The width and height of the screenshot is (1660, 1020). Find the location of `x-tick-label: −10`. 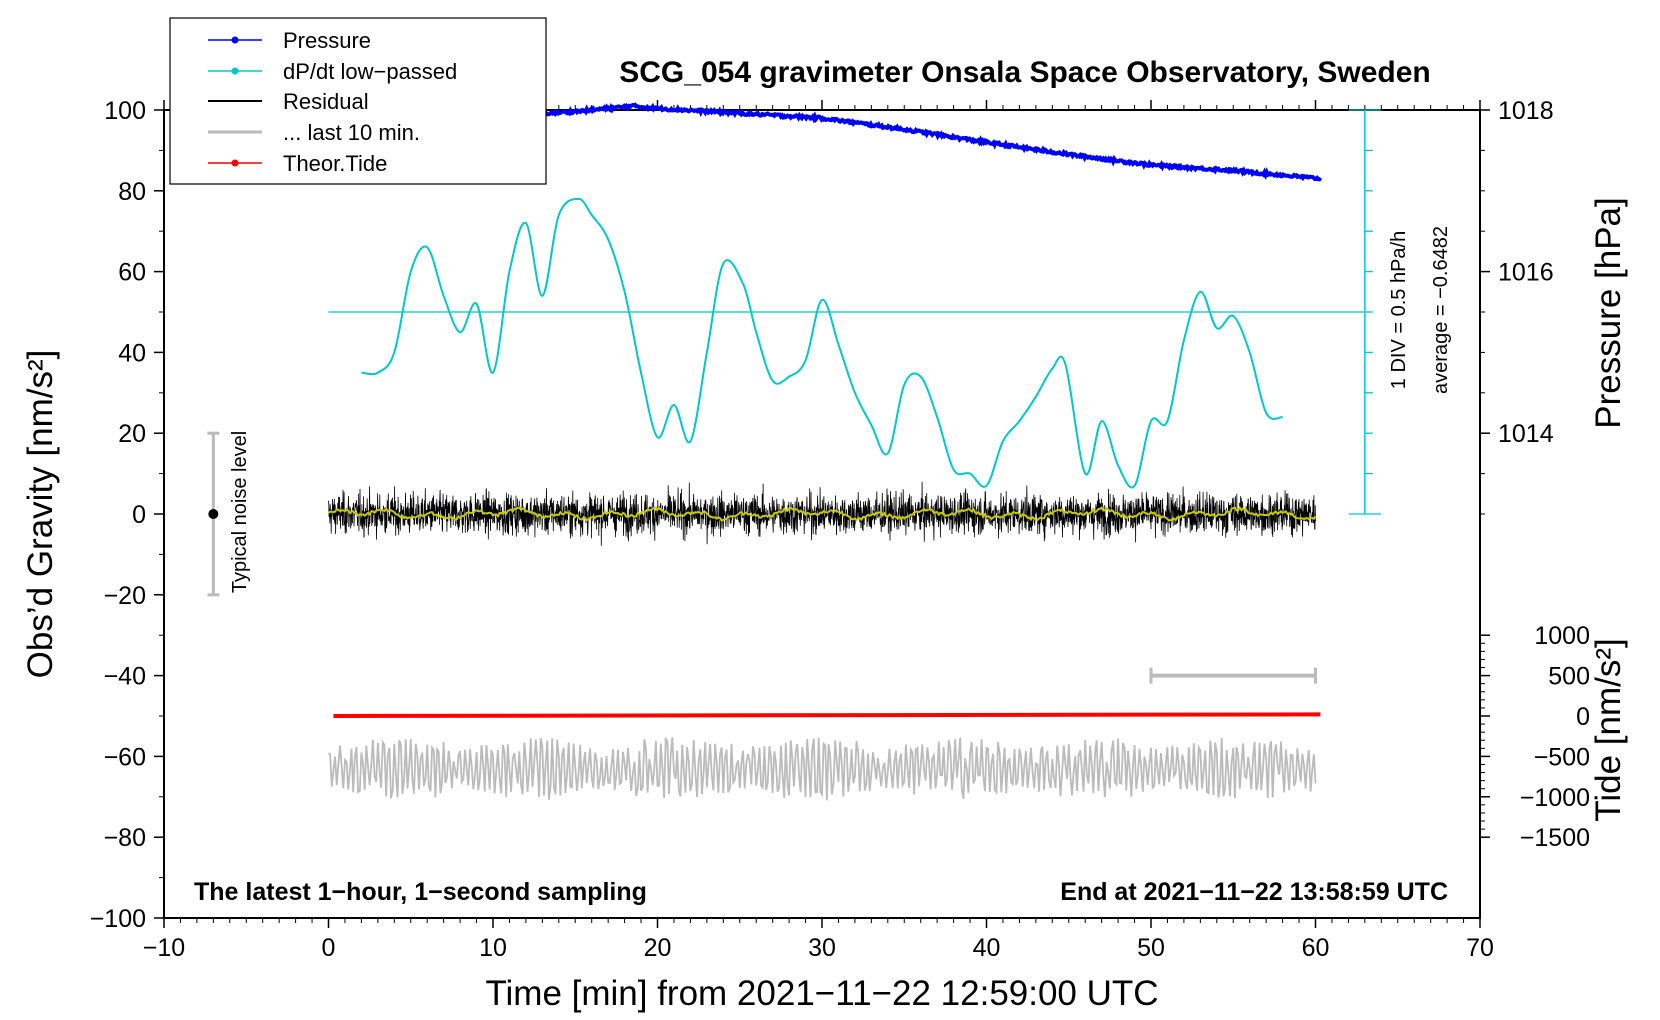

x-tick-label: −10 is located at coordinates (164, 948).